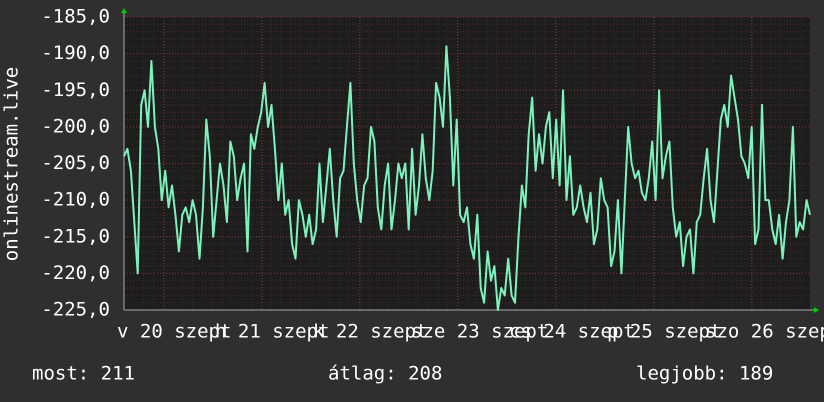 This screenshot has width=824, height=402. What do you see at coordinates (75, 90) in the screenshot?
I see `y-tick-label: -195,0` at bounding box center [75, 90].